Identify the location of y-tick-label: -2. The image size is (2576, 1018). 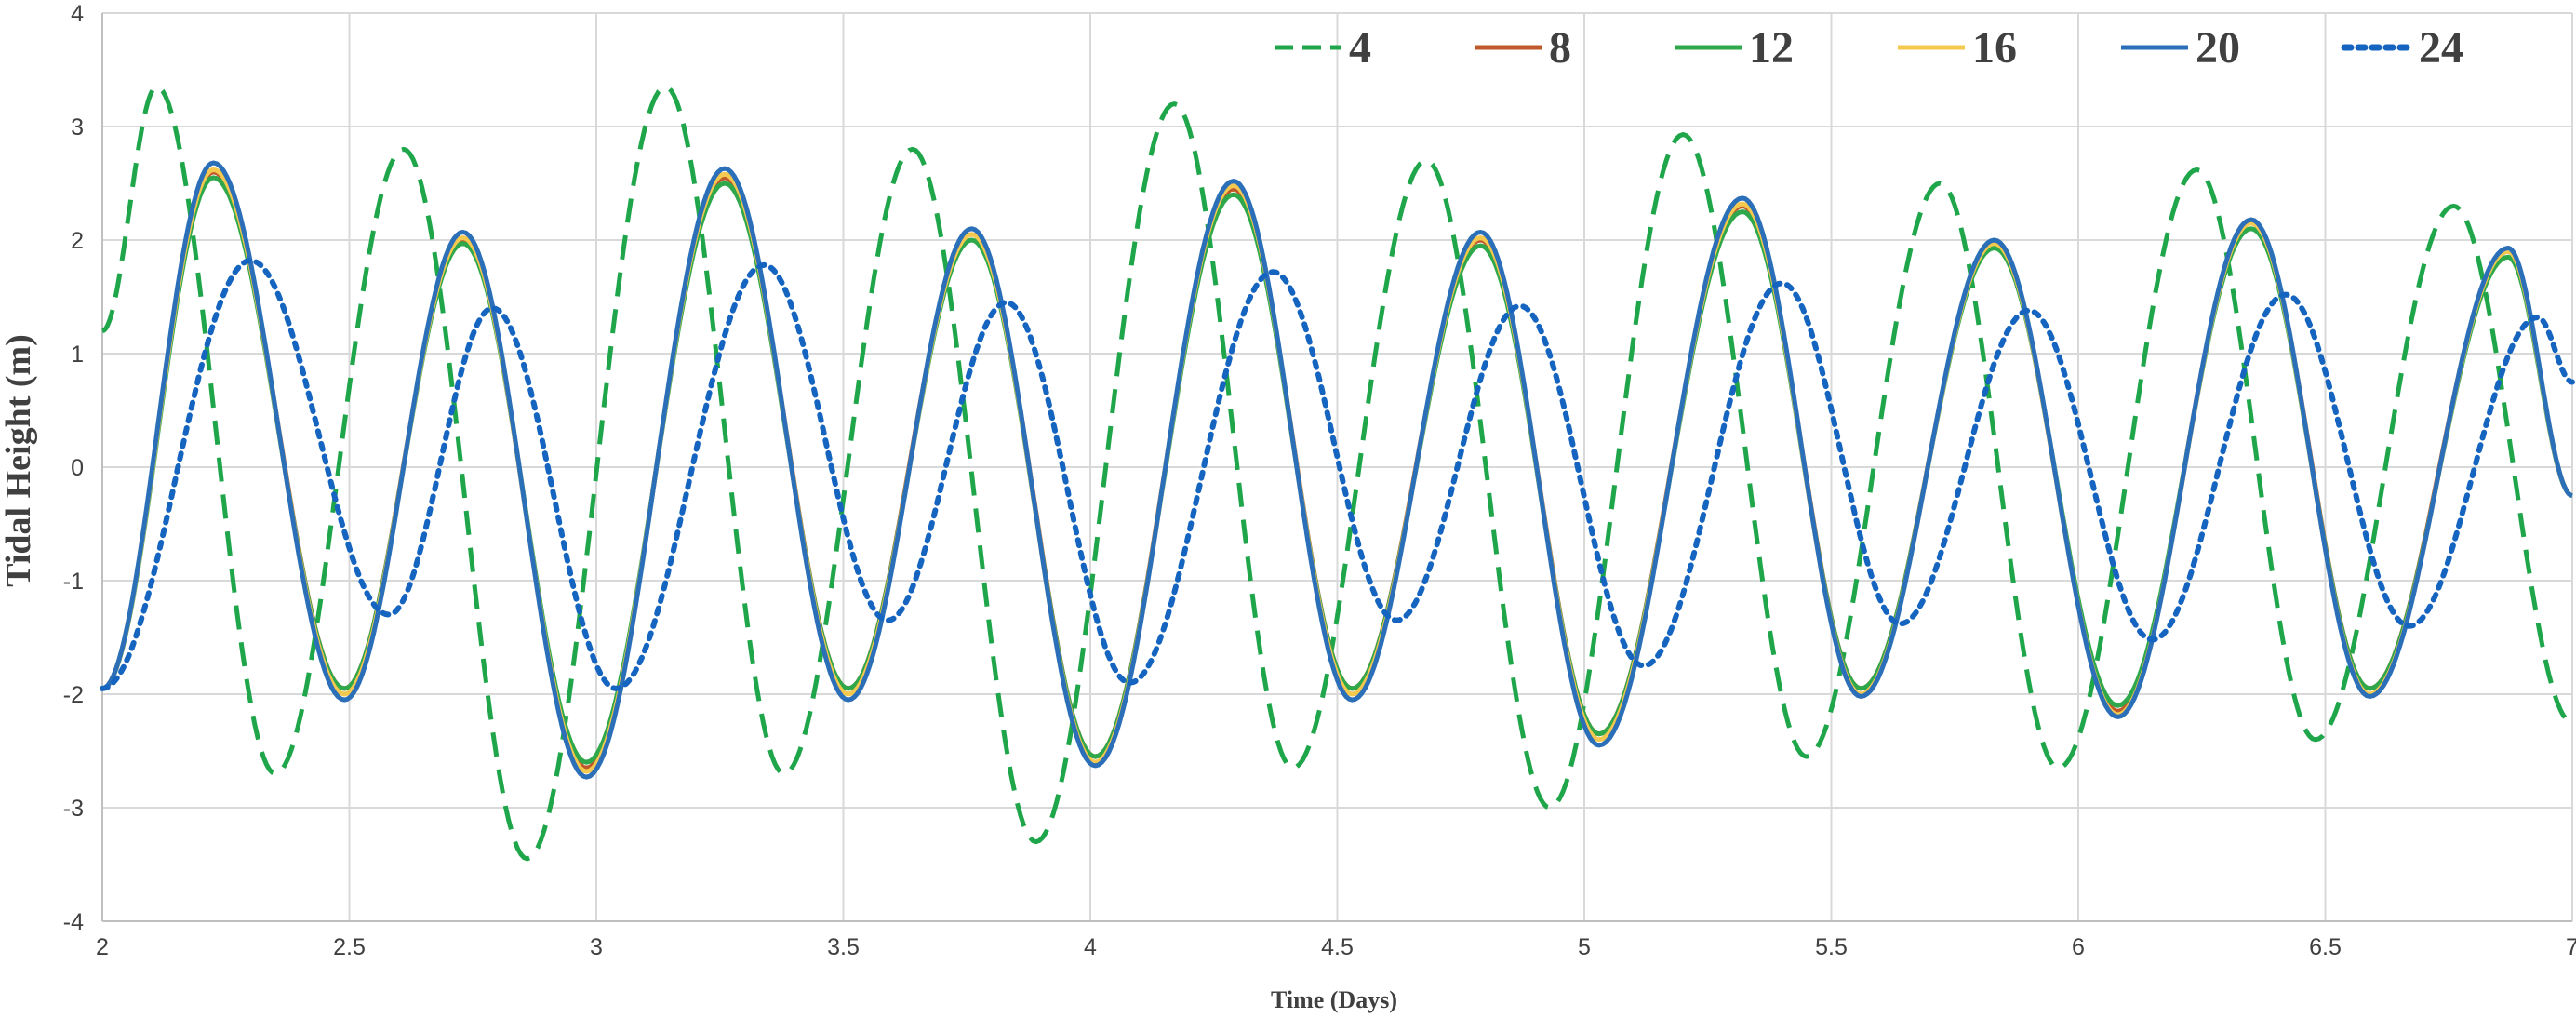
(73, 695).